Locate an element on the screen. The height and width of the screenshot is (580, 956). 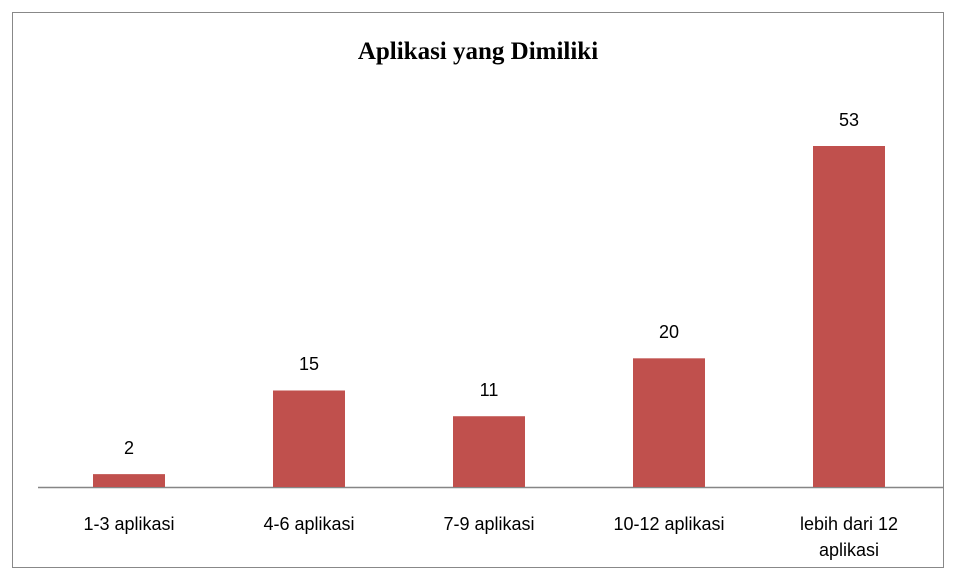
x-tick-label: 10-12 aplikasi is located at coordinates (669, 524).